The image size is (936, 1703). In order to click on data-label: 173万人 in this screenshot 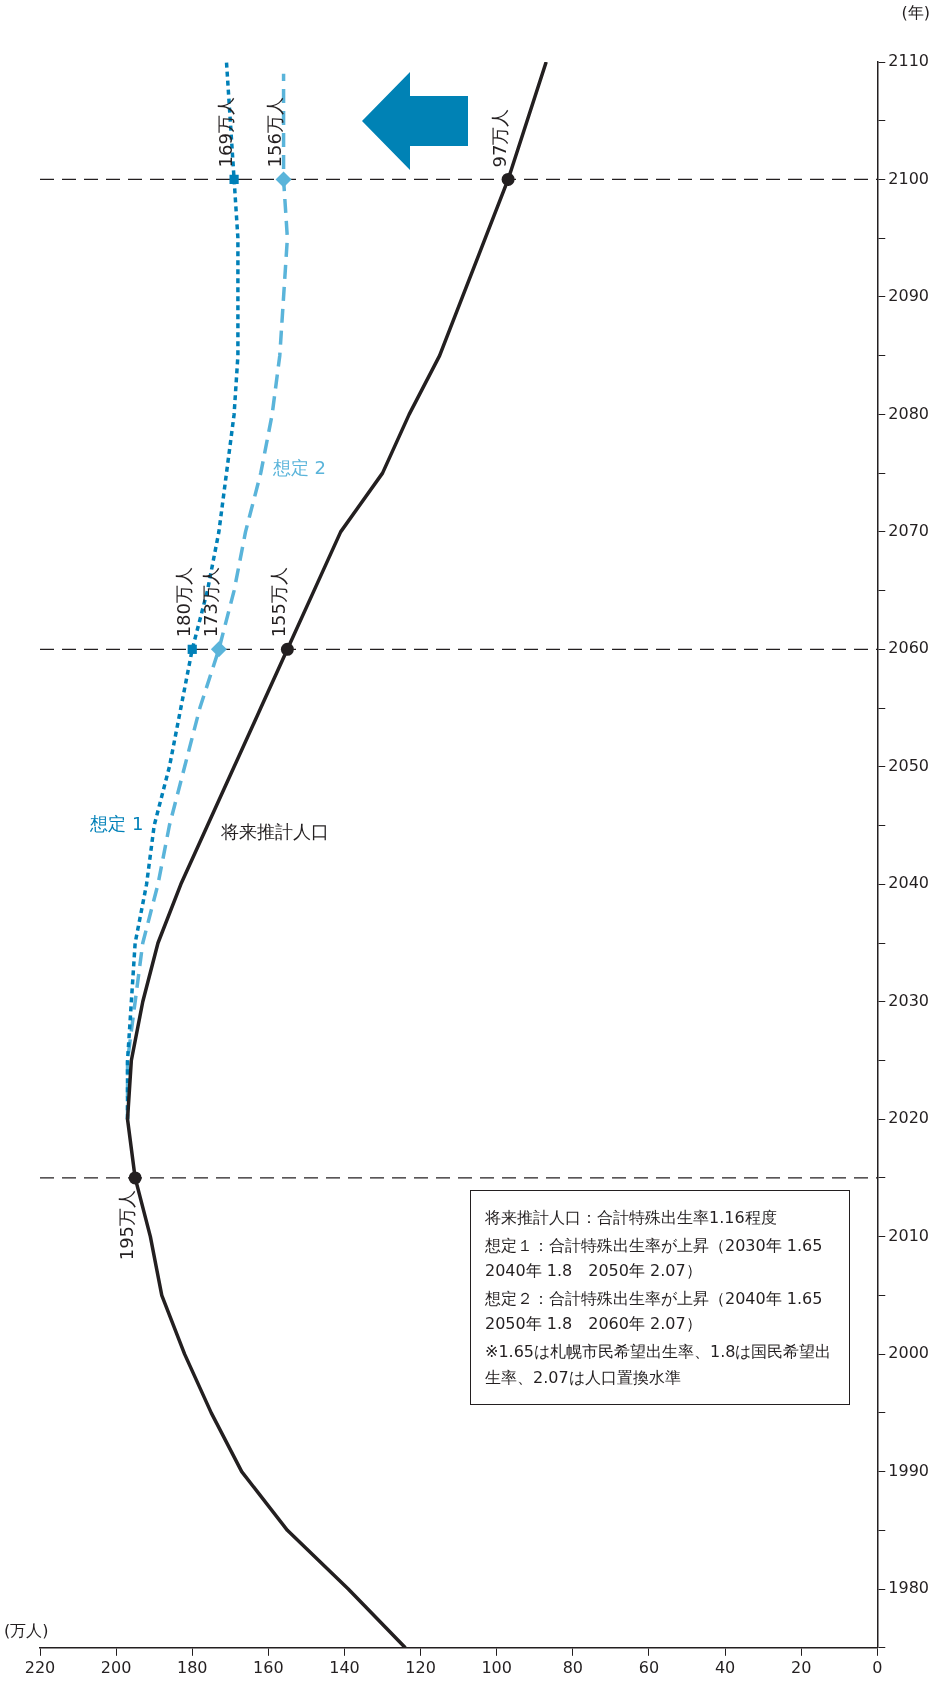, I will do `click(210, 602)`.